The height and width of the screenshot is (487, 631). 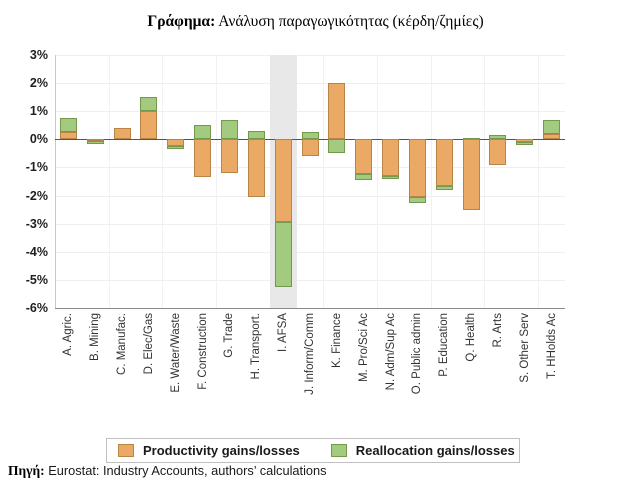 I want to click on x-axis-category-label: J. Inform/Comm, so click(x=310, y=354).